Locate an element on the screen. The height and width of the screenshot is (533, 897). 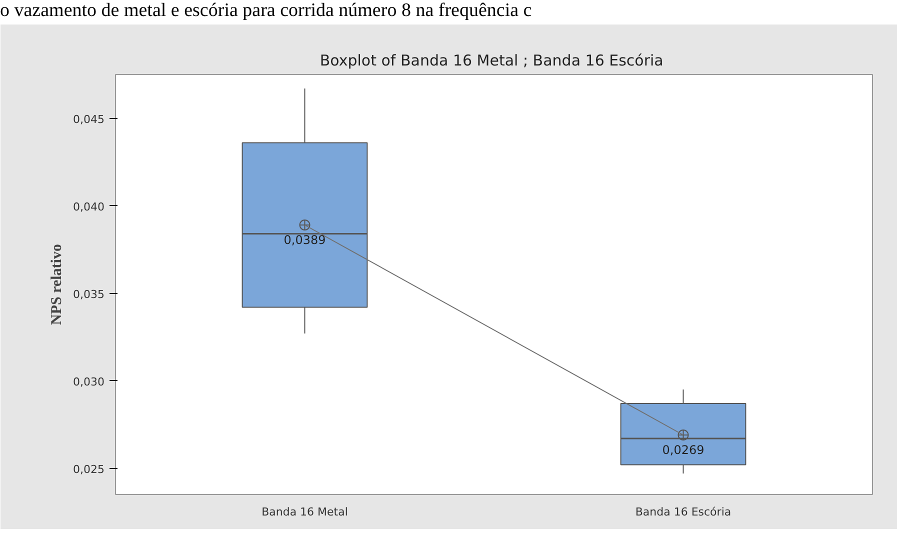
data-label: 0,0389 is located at coordinates (305, 240).